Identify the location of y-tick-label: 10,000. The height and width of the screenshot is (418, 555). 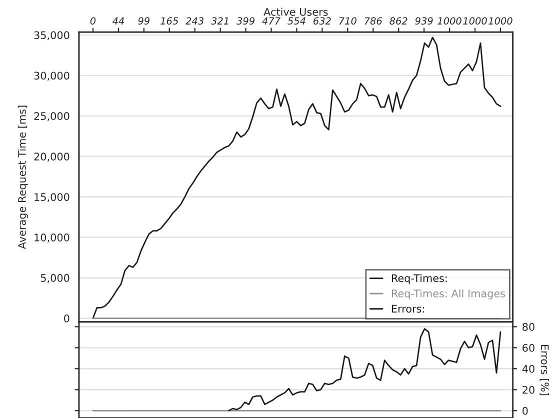
(52, 238).